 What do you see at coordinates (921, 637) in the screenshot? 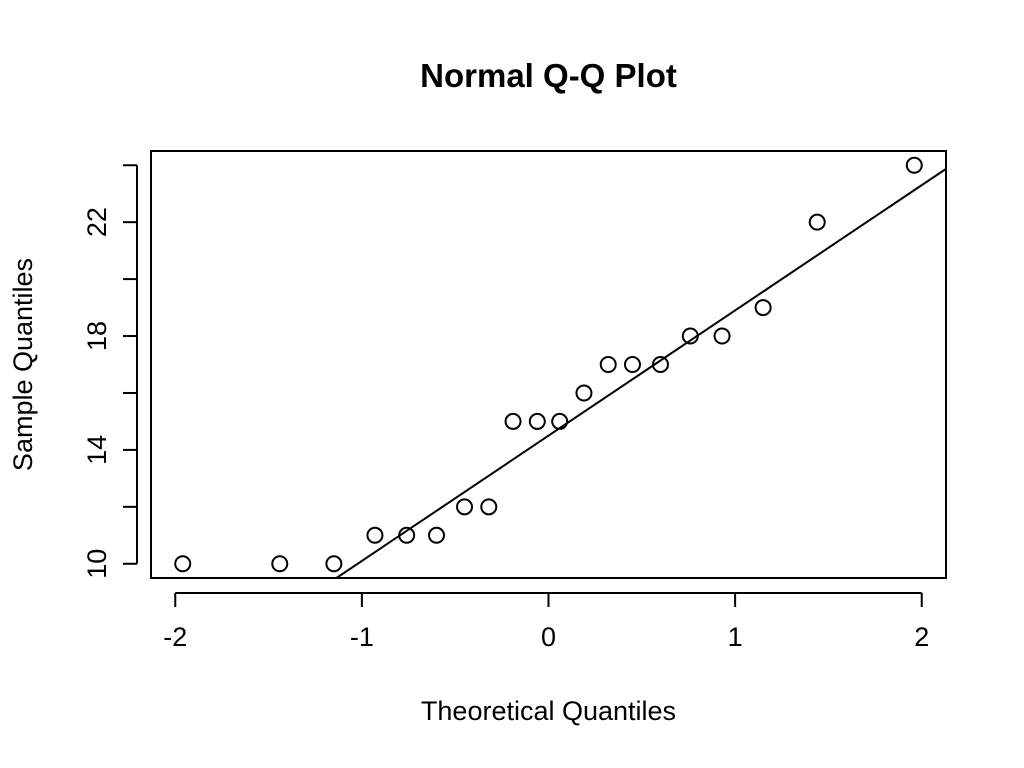
I see `x-tick-label: 2` at bounding box center [921, 637].